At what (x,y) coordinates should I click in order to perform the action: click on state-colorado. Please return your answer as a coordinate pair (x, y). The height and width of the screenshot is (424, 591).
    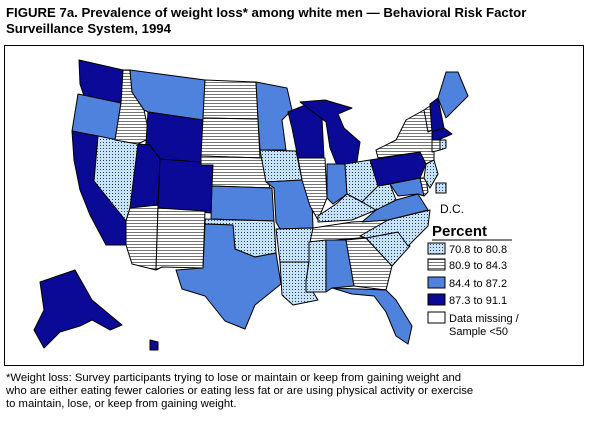
    Looking at the image, I should click on (185, 186).